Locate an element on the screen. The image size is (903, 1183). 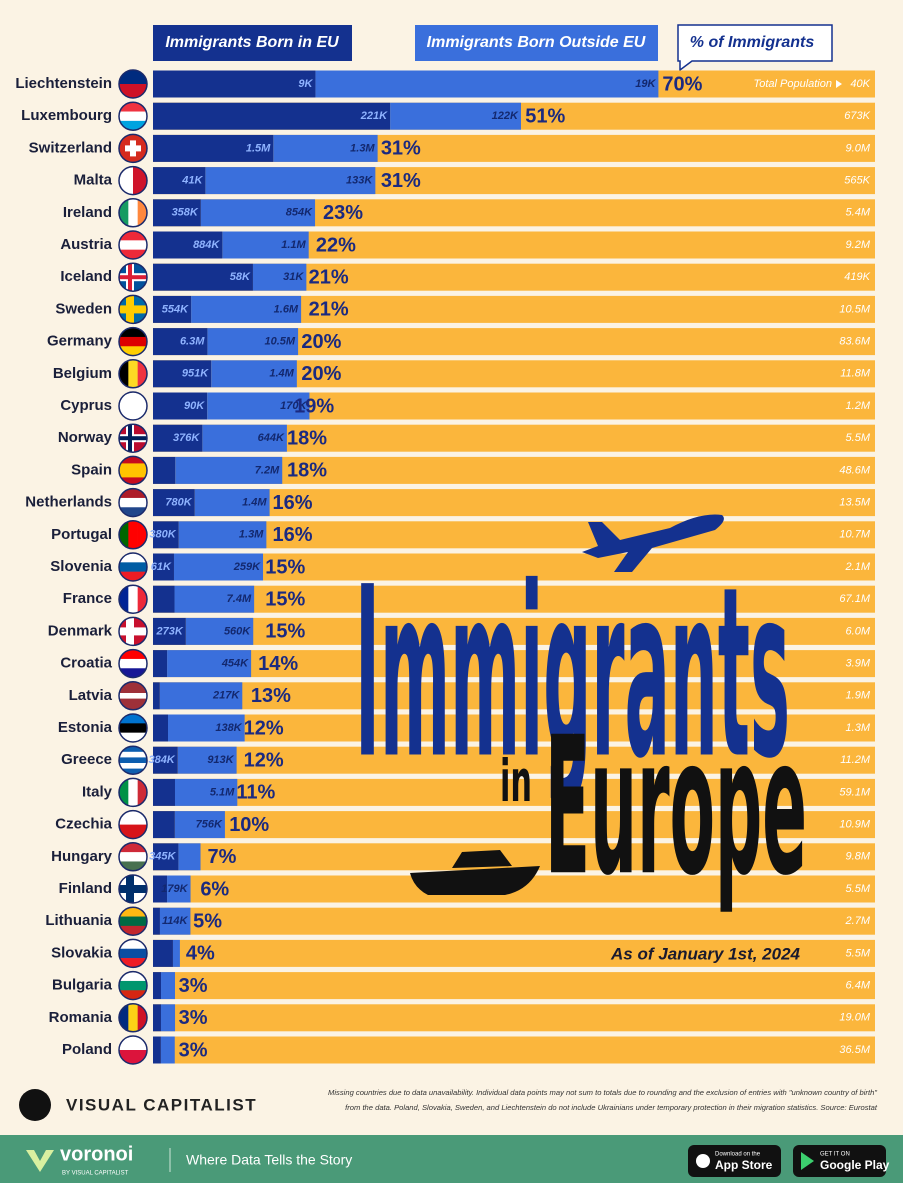
google-play-button is located at coordinates (839, 1161).